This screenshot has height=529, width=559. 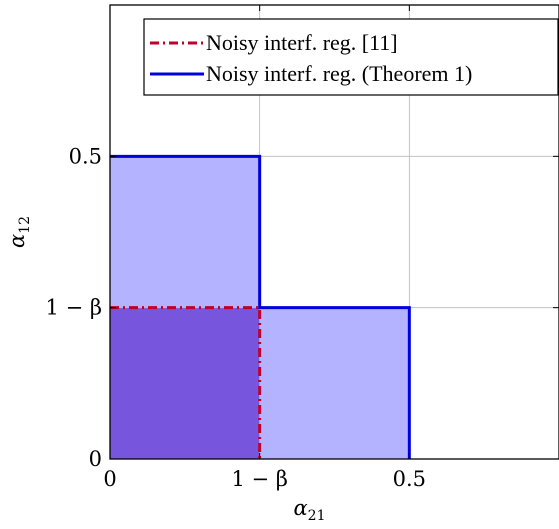 What do you see at coordinates (109, 479) in the screenshot?
I see `x-tick-label-1: 0` at bounding box center [109, 479].